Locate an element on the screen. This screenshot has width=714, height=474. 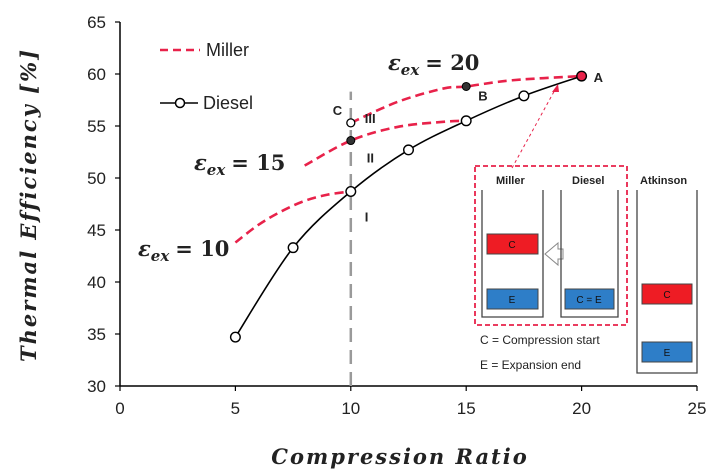
hollow-arrow-icon is located at coordinates (554, 254).